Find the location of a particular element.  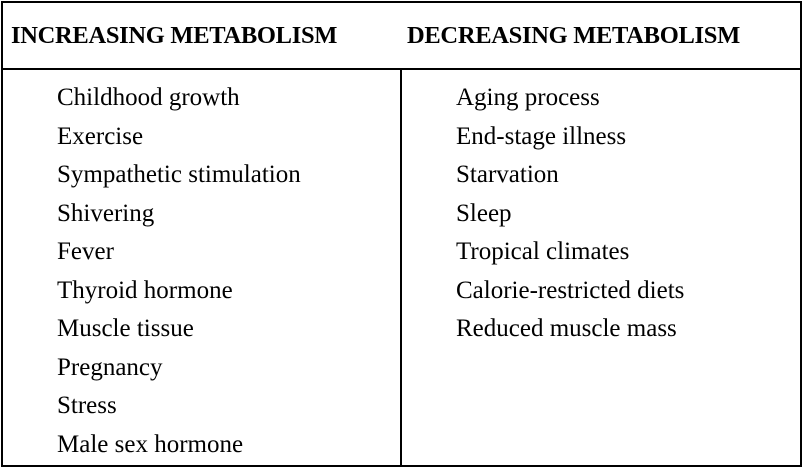

column-divider is located at coordinates (401, 267).